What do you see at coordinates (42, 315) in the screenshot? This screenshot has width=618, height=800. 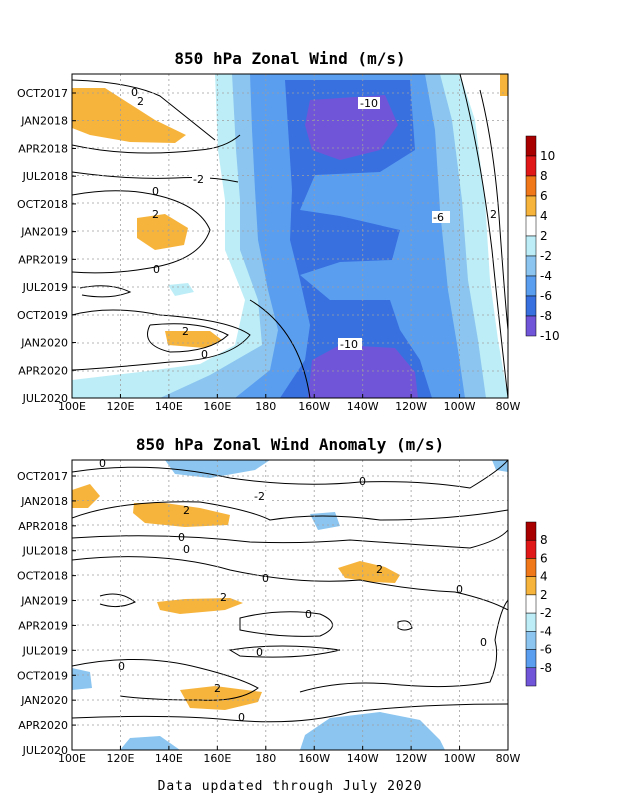 I see `y-tick-label: OCT2019` at bounding box center [42, 315].